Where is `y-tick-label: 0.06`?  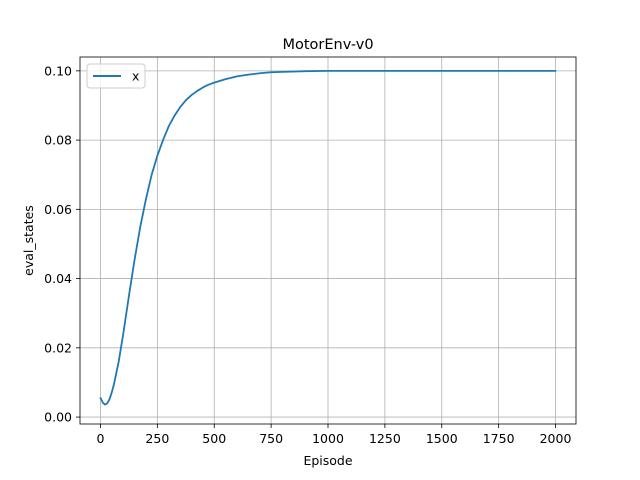 y-tick-label: 0.06 is located at coordinates (58, 209).